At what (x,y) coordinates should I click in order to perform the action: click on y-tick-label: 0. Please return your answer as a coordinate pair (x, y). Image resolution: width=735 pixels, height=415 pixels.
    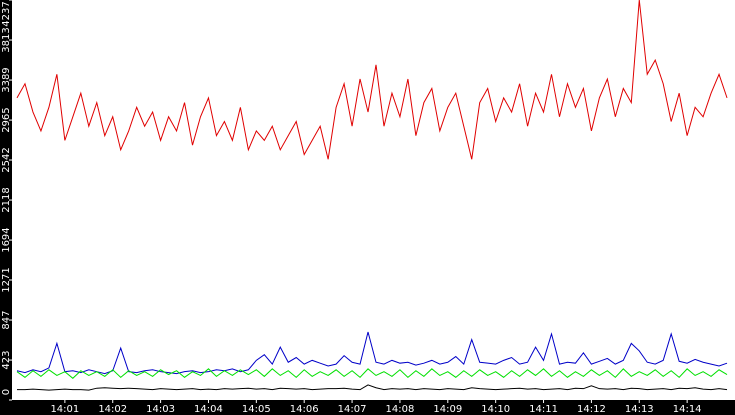
    Looking at the image, I should click on (6, 392).